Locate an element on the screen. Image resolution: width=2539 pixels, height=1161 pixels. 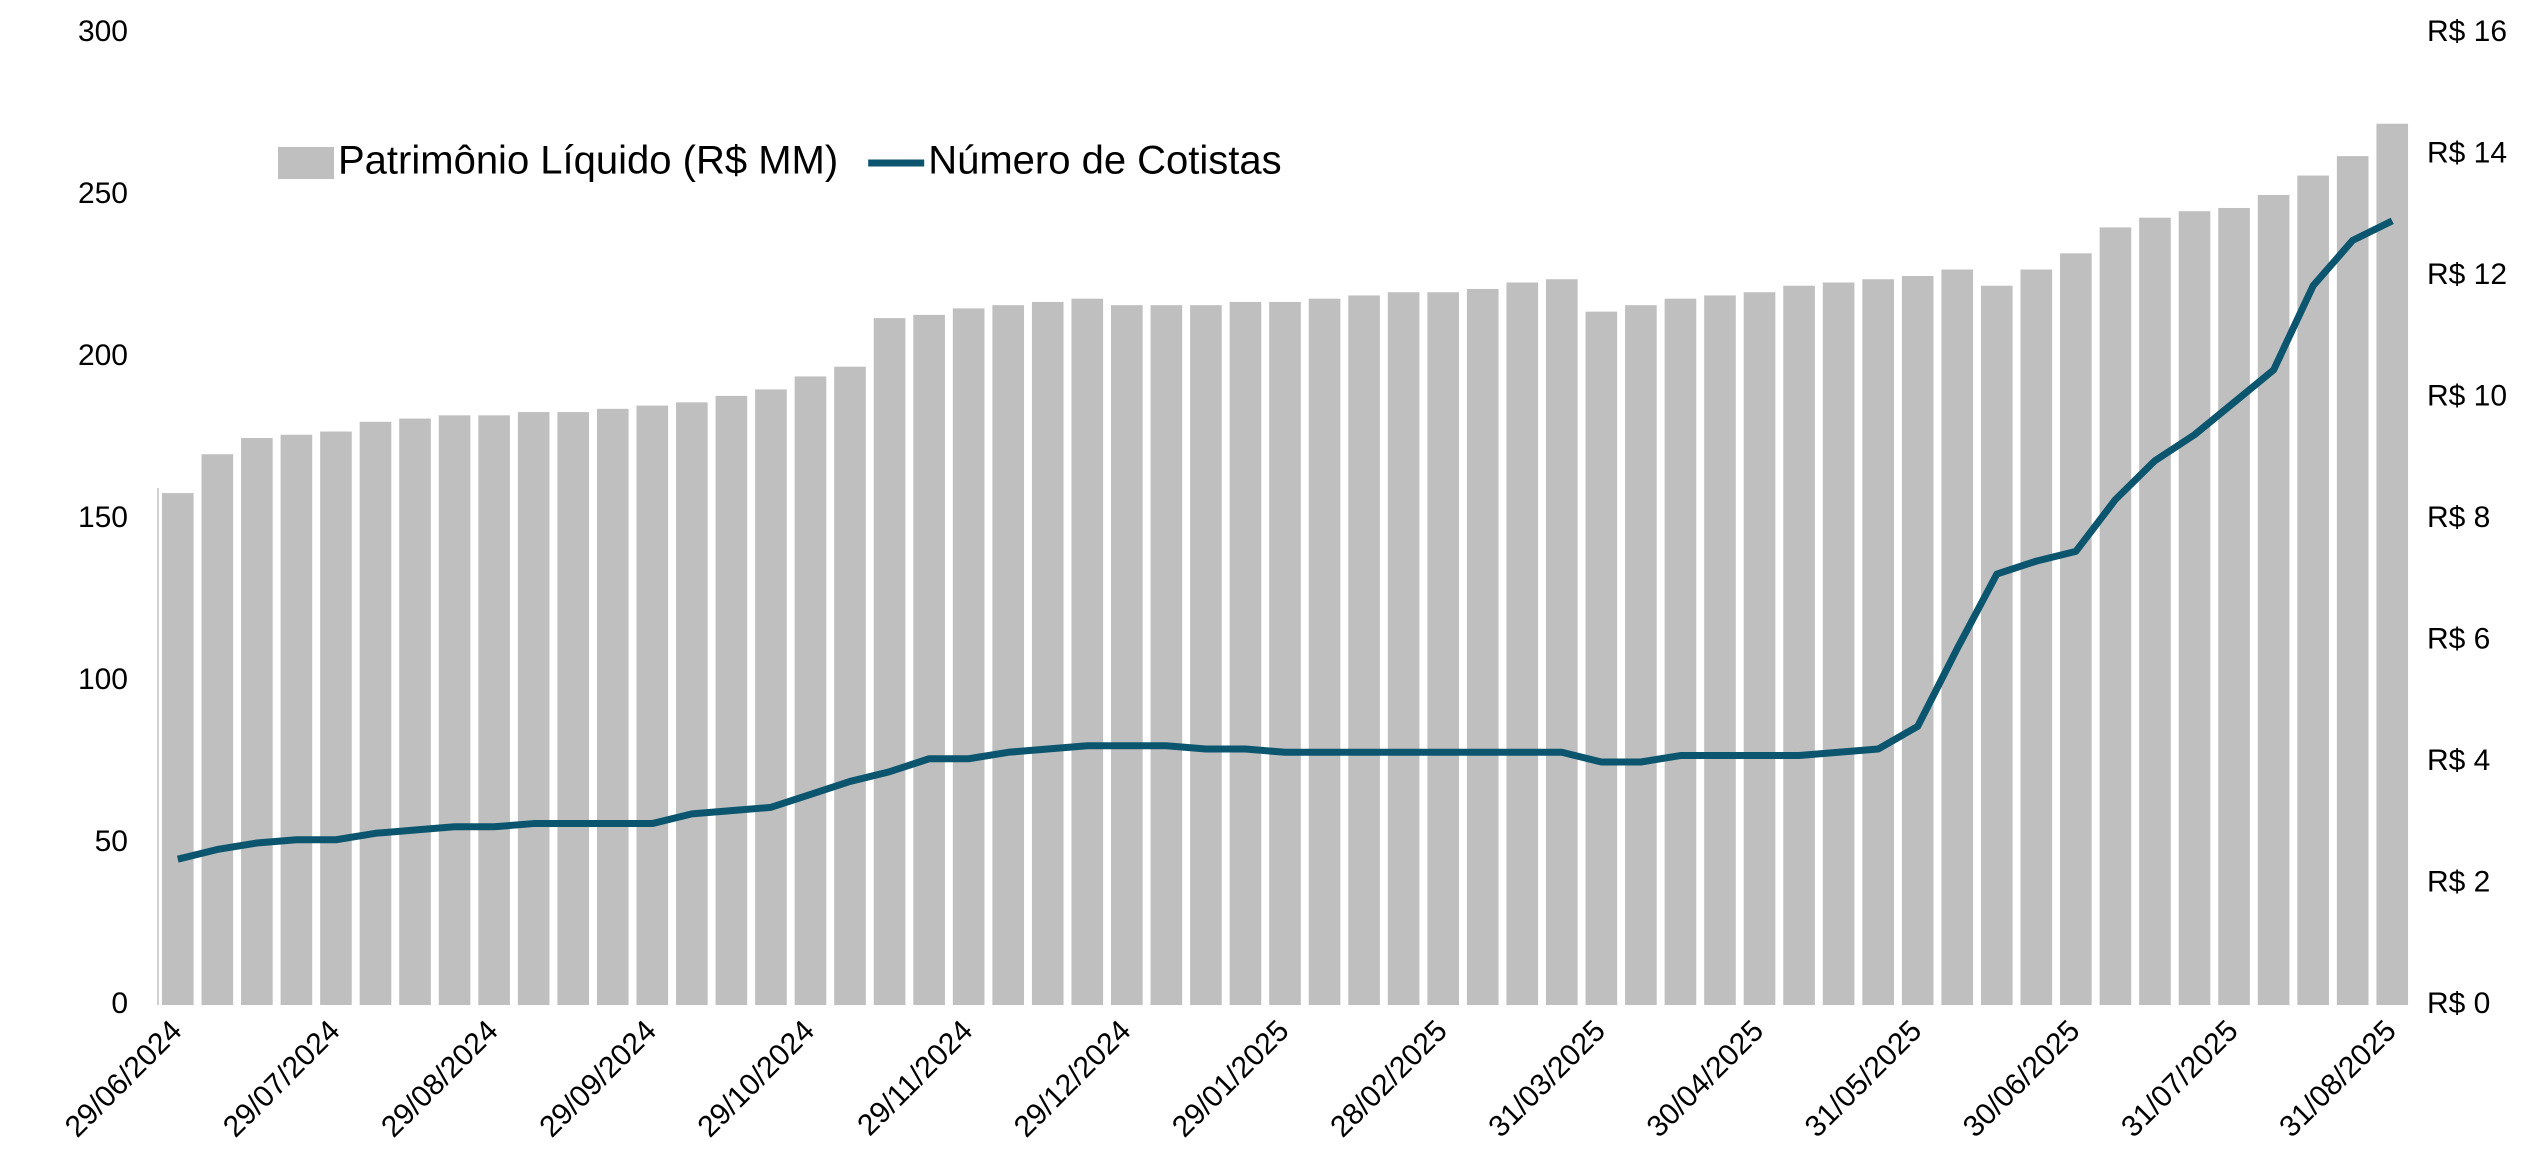
y-tick-label: 100 is located at coordinates (103, 679).